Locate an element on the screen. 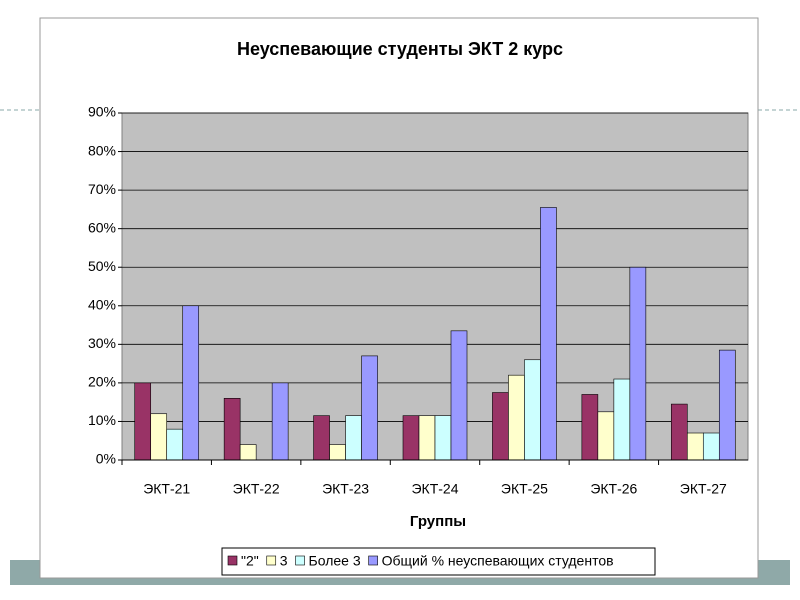 The height and width of the screenshot is (600, 800). x-tick-label: ЭКТ-26 is located at coordinates (613, 489).